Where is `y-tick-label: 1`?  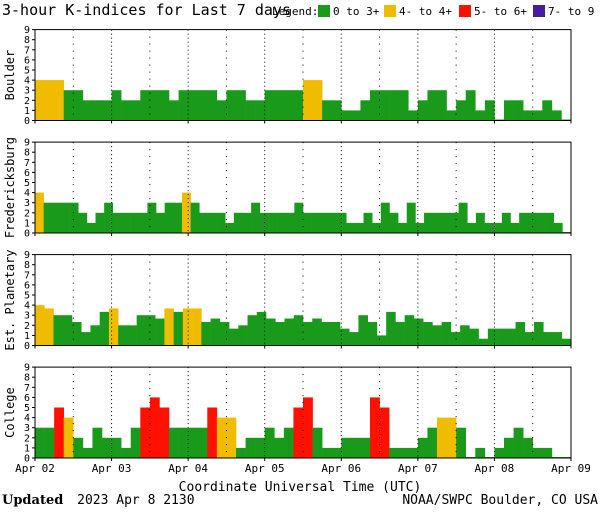
y-tick-label: 1 is located at coordinates (27, 448).